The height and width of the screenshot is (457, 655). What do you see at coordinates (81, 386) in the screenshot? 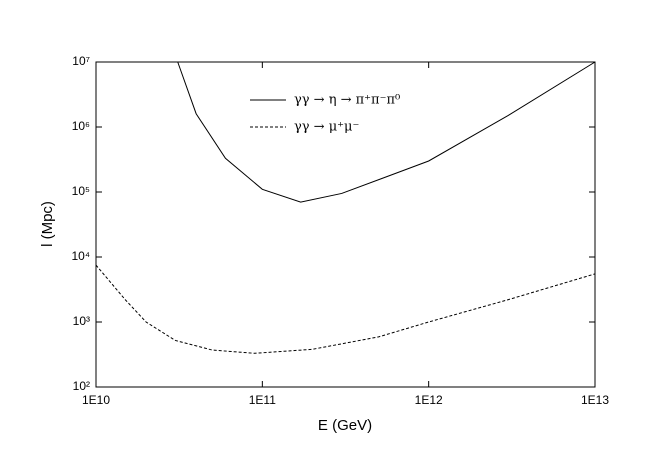
I see `y-tick-label: 10²` at bounding box center [81, 386].